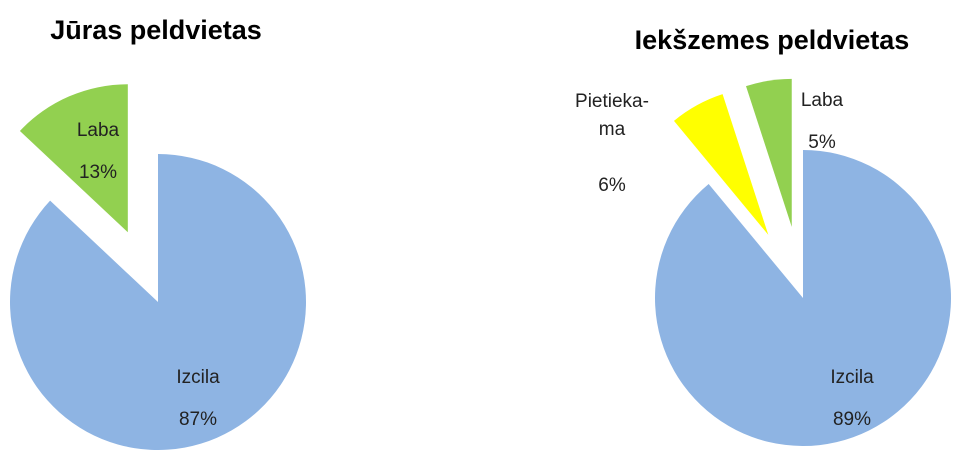 This screenshot has height=450, width=957. Describe the element at coordinates (772, 40) in the screenshot. I see `chart-title: Iekšzemes peldvietas` at that location.